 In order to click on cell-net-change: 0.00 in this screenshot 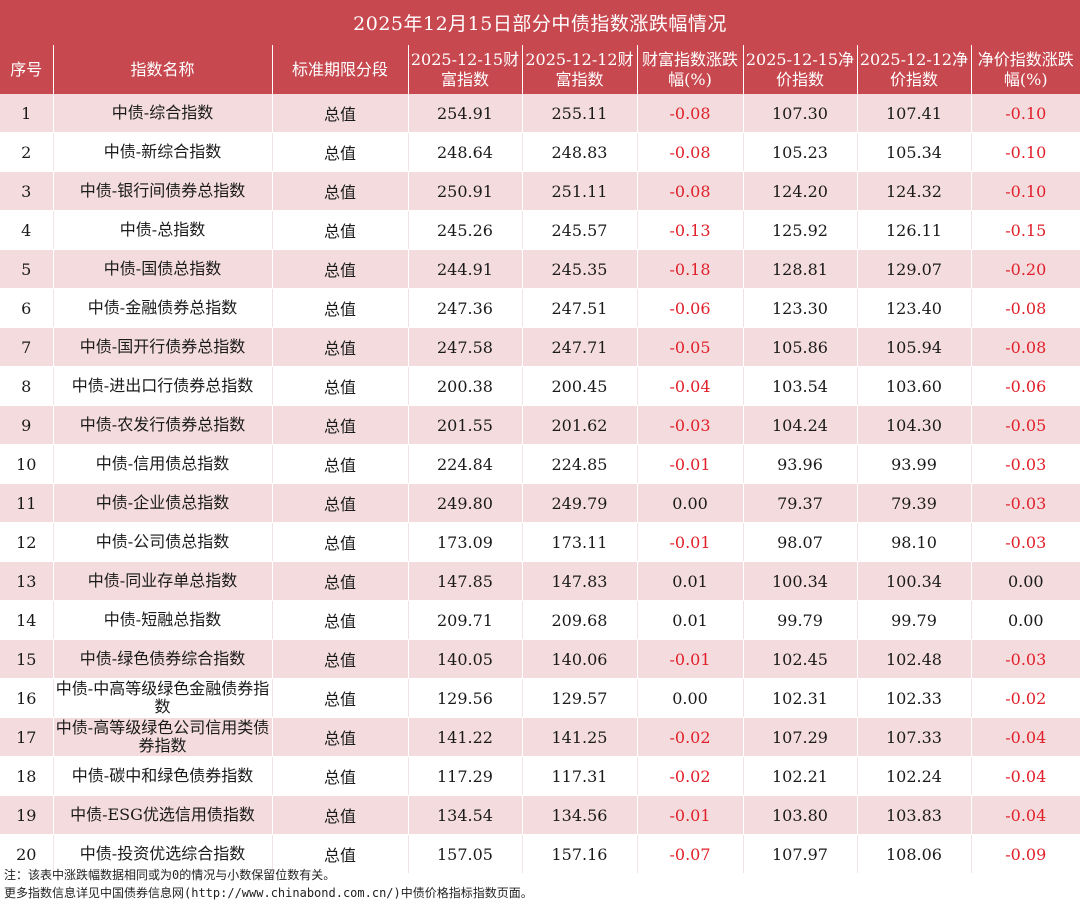, I will do `click(1025, 620)`.